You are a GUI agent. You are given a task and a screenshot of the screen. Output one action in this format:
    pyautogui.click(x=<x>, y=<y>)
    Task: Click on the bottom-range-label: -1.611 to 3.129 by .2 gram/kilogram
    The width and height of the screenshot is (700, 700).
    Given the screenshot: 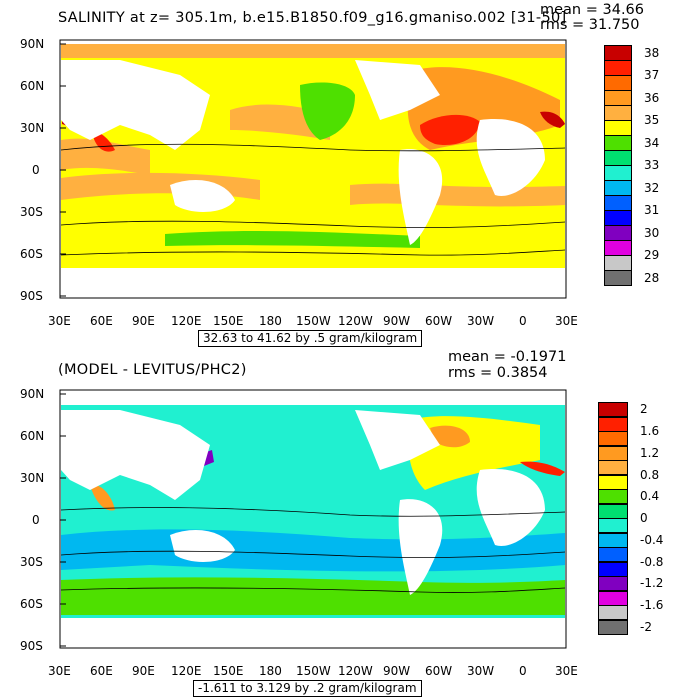 What is the action you would take?
    pyautogui.click(x=307, y=688)
    